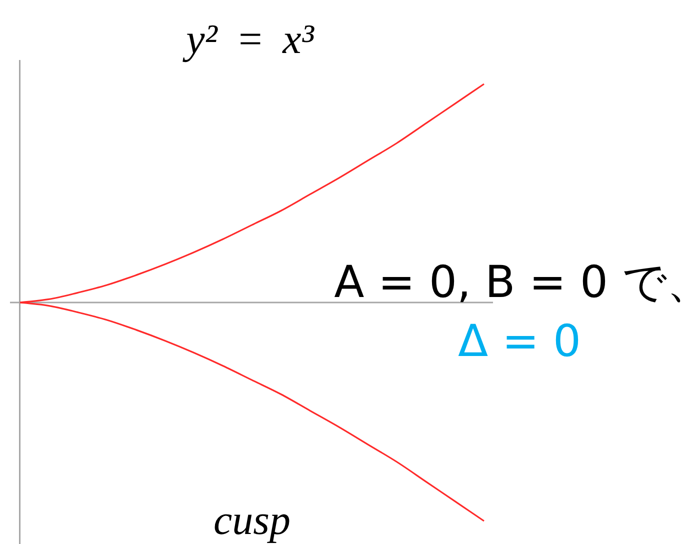 This screenshot has width=689, height=544. What do you see at coordinates (511, 282) in the screenshot?
I see `annotation: A = 0, B = 0 で、` at bounding box center [511, 282].